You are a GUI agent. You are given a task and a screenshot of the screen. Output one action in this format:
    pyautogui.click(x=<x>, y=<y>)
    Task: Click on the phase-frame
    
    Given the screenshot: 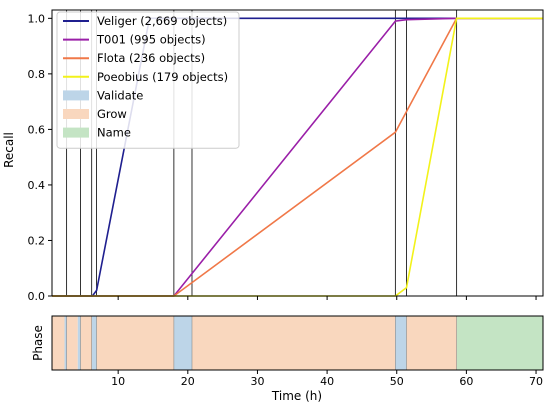 What is the action you would take?
    pyautogui.click(x=297, y=343)
    